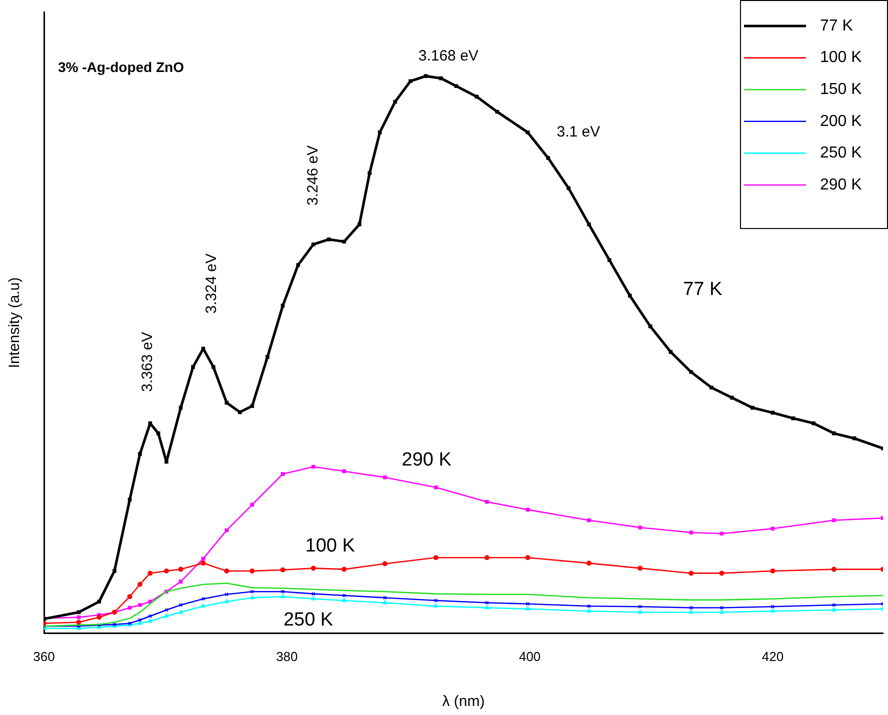 This screenshot has width=888, height=715. I want to click on legend-label: 150 K, so click(841, 89).